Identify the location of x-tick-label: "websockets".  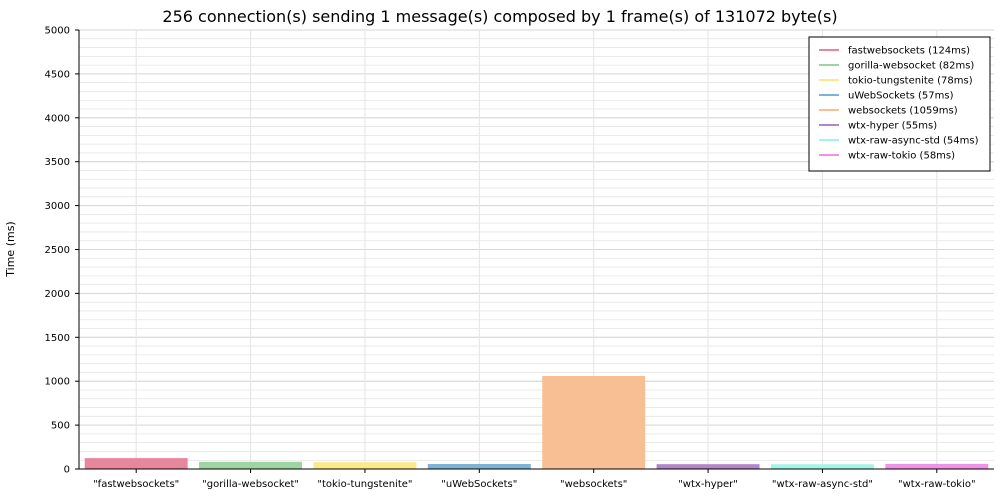
(593, 484).